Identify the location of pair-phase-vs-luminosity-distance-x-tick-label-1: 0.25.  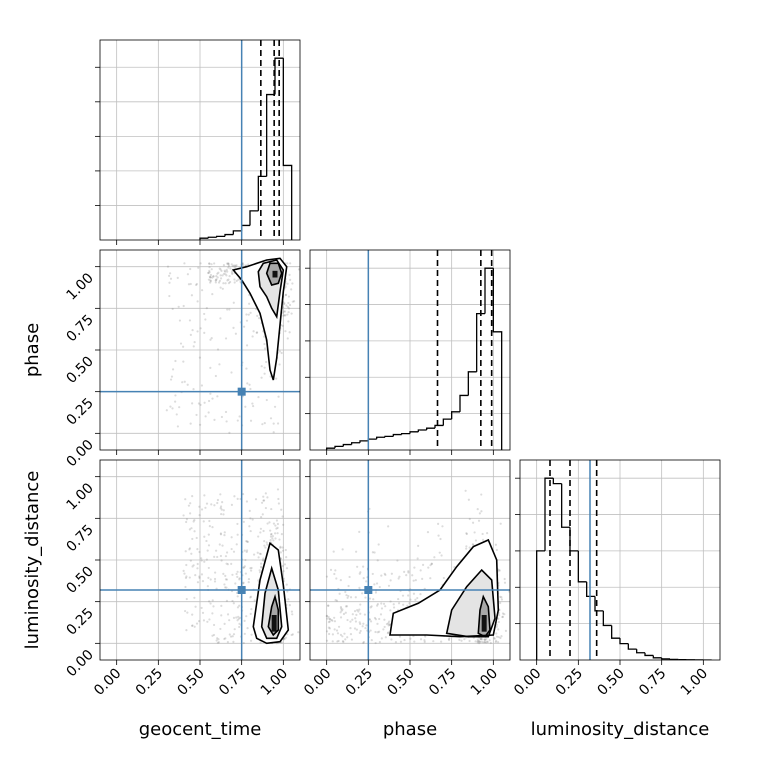
(359, 682).